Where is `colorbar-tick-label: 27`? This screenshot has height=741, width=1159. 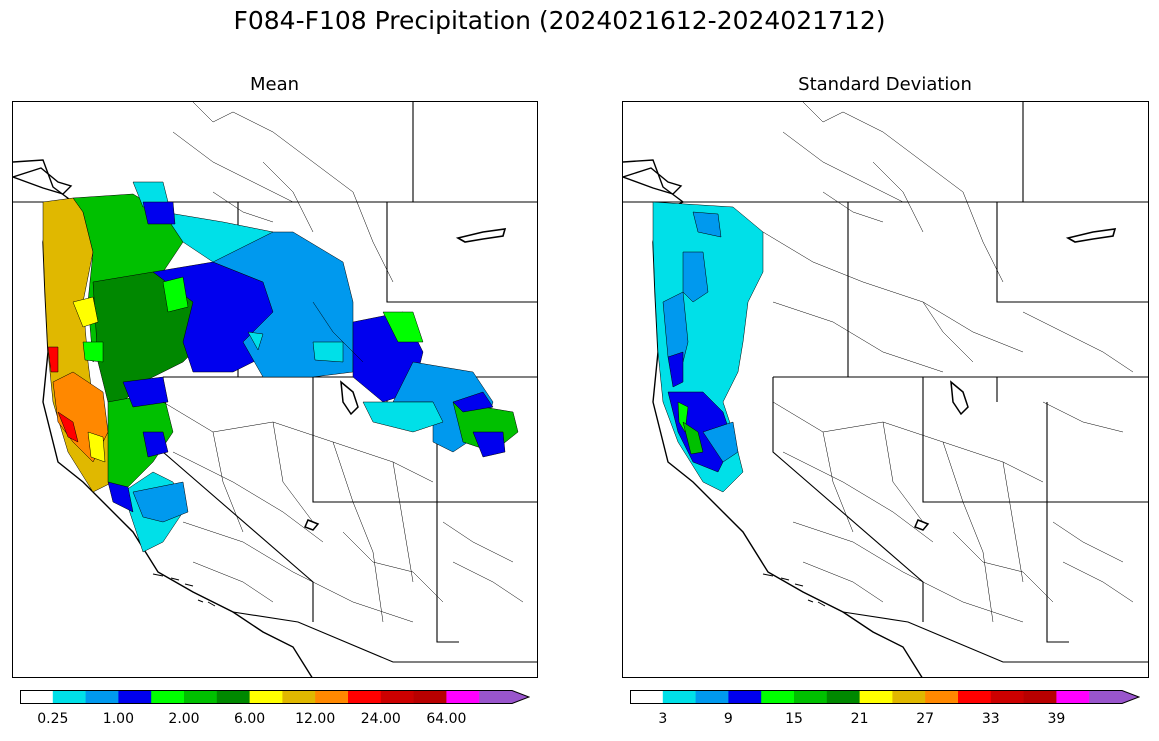
colorbar-tick-label: 27 is located at coordinates (925, 719).